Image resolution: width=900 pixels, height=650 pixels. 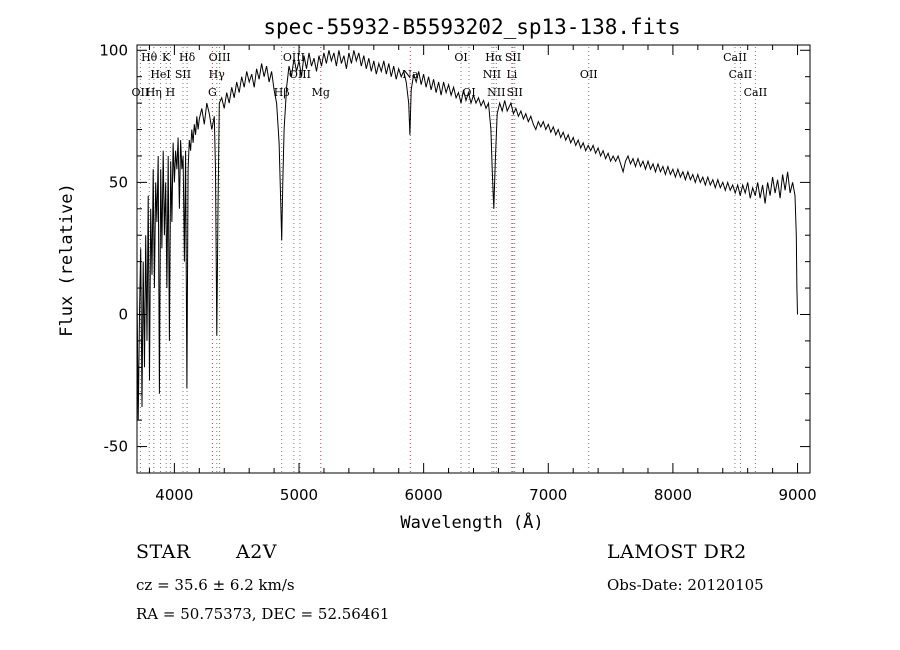 What do you see at coordinates (212, 92) in the screenshot?
I see `line-label-21: G` at bounding box center [212, 92].